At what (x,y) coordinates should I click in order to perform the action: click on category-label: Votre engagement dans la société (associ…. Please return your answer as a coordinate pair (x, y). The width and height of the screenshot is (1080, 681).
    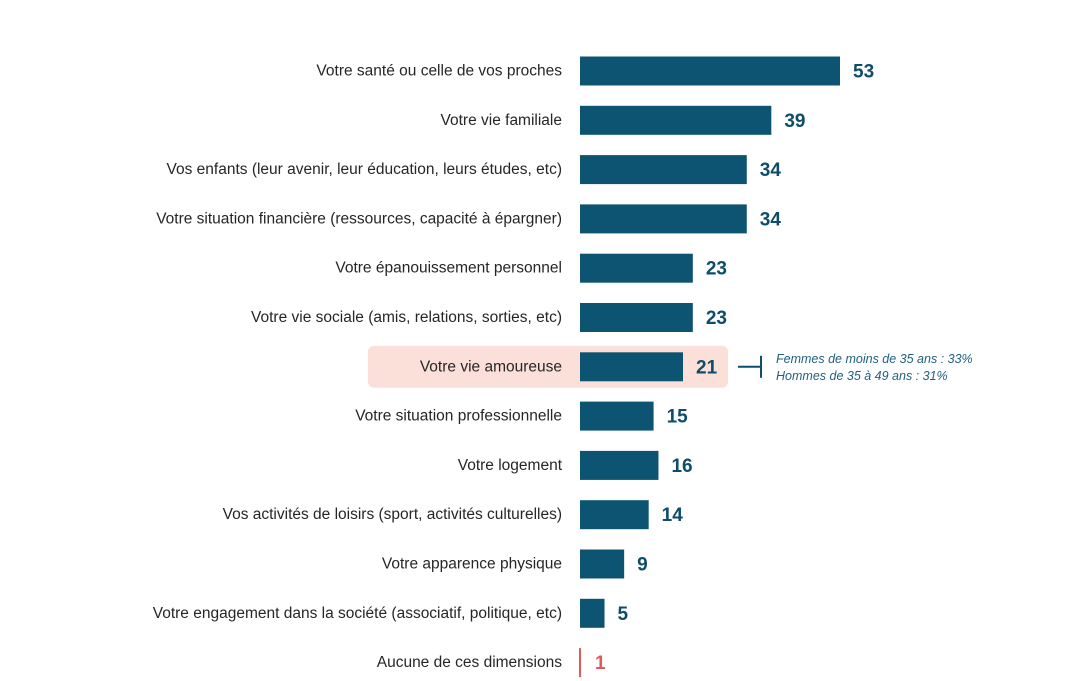
    Looking at the image, I should click on (357, 613).